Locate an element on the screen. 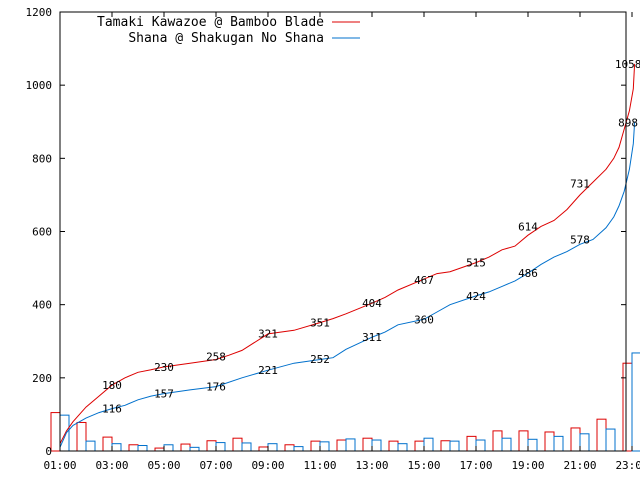 Image resolution: width=640 pixels, height=480 pixels. legend-label: Tamaki Kawazoe @ Bamboo Blade is located at coordinates (210, 22).